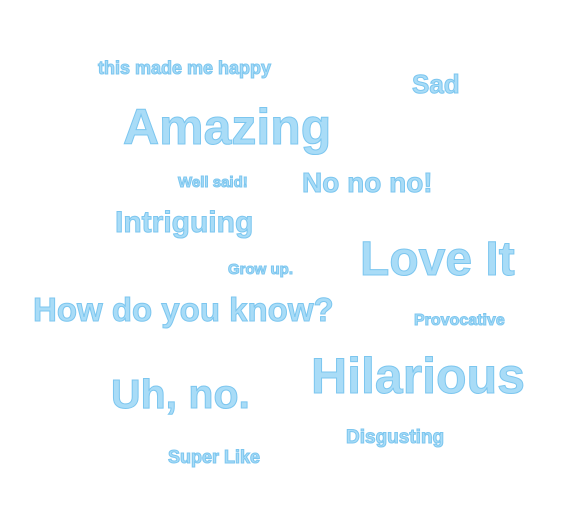 This screenshot has height=516, width=567. Describe the element at coordinates (460, 320) in the screenshot. I see `reaction-provocative: Provocative` at that location.